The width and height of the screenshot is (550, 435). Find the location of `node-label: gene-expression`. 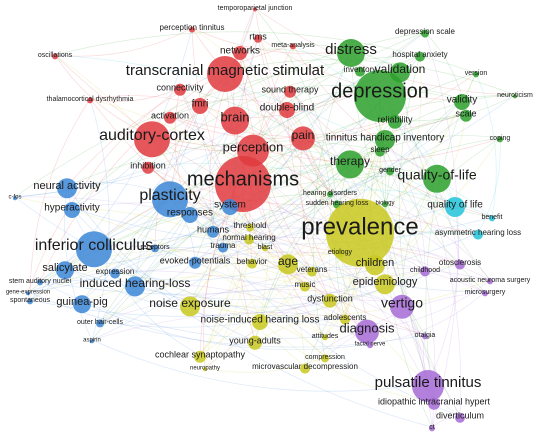

node-label: gene-expression is located at coordinates (28, 293).